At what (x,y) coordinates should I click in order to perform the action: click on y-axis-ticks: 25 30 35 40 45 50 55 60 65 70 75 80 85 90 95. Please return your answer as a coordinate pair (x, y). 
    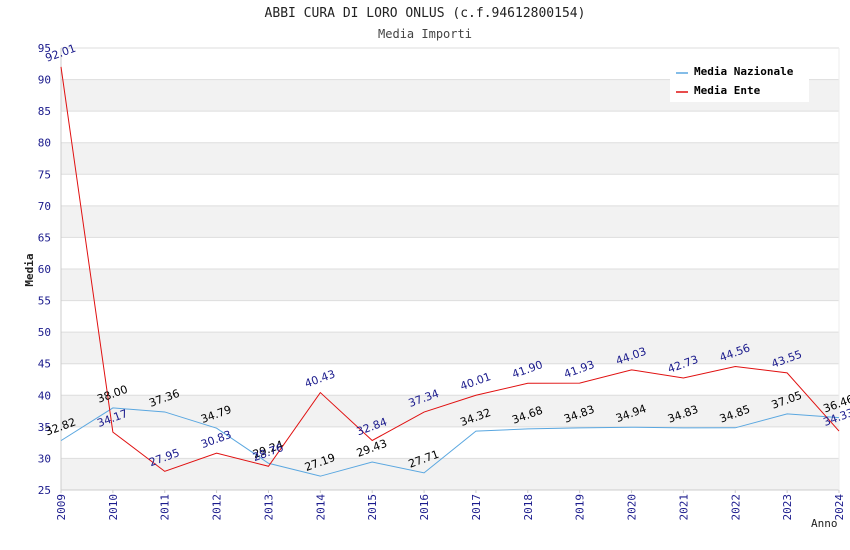
    Looking at the image, I should click on (44, 269).